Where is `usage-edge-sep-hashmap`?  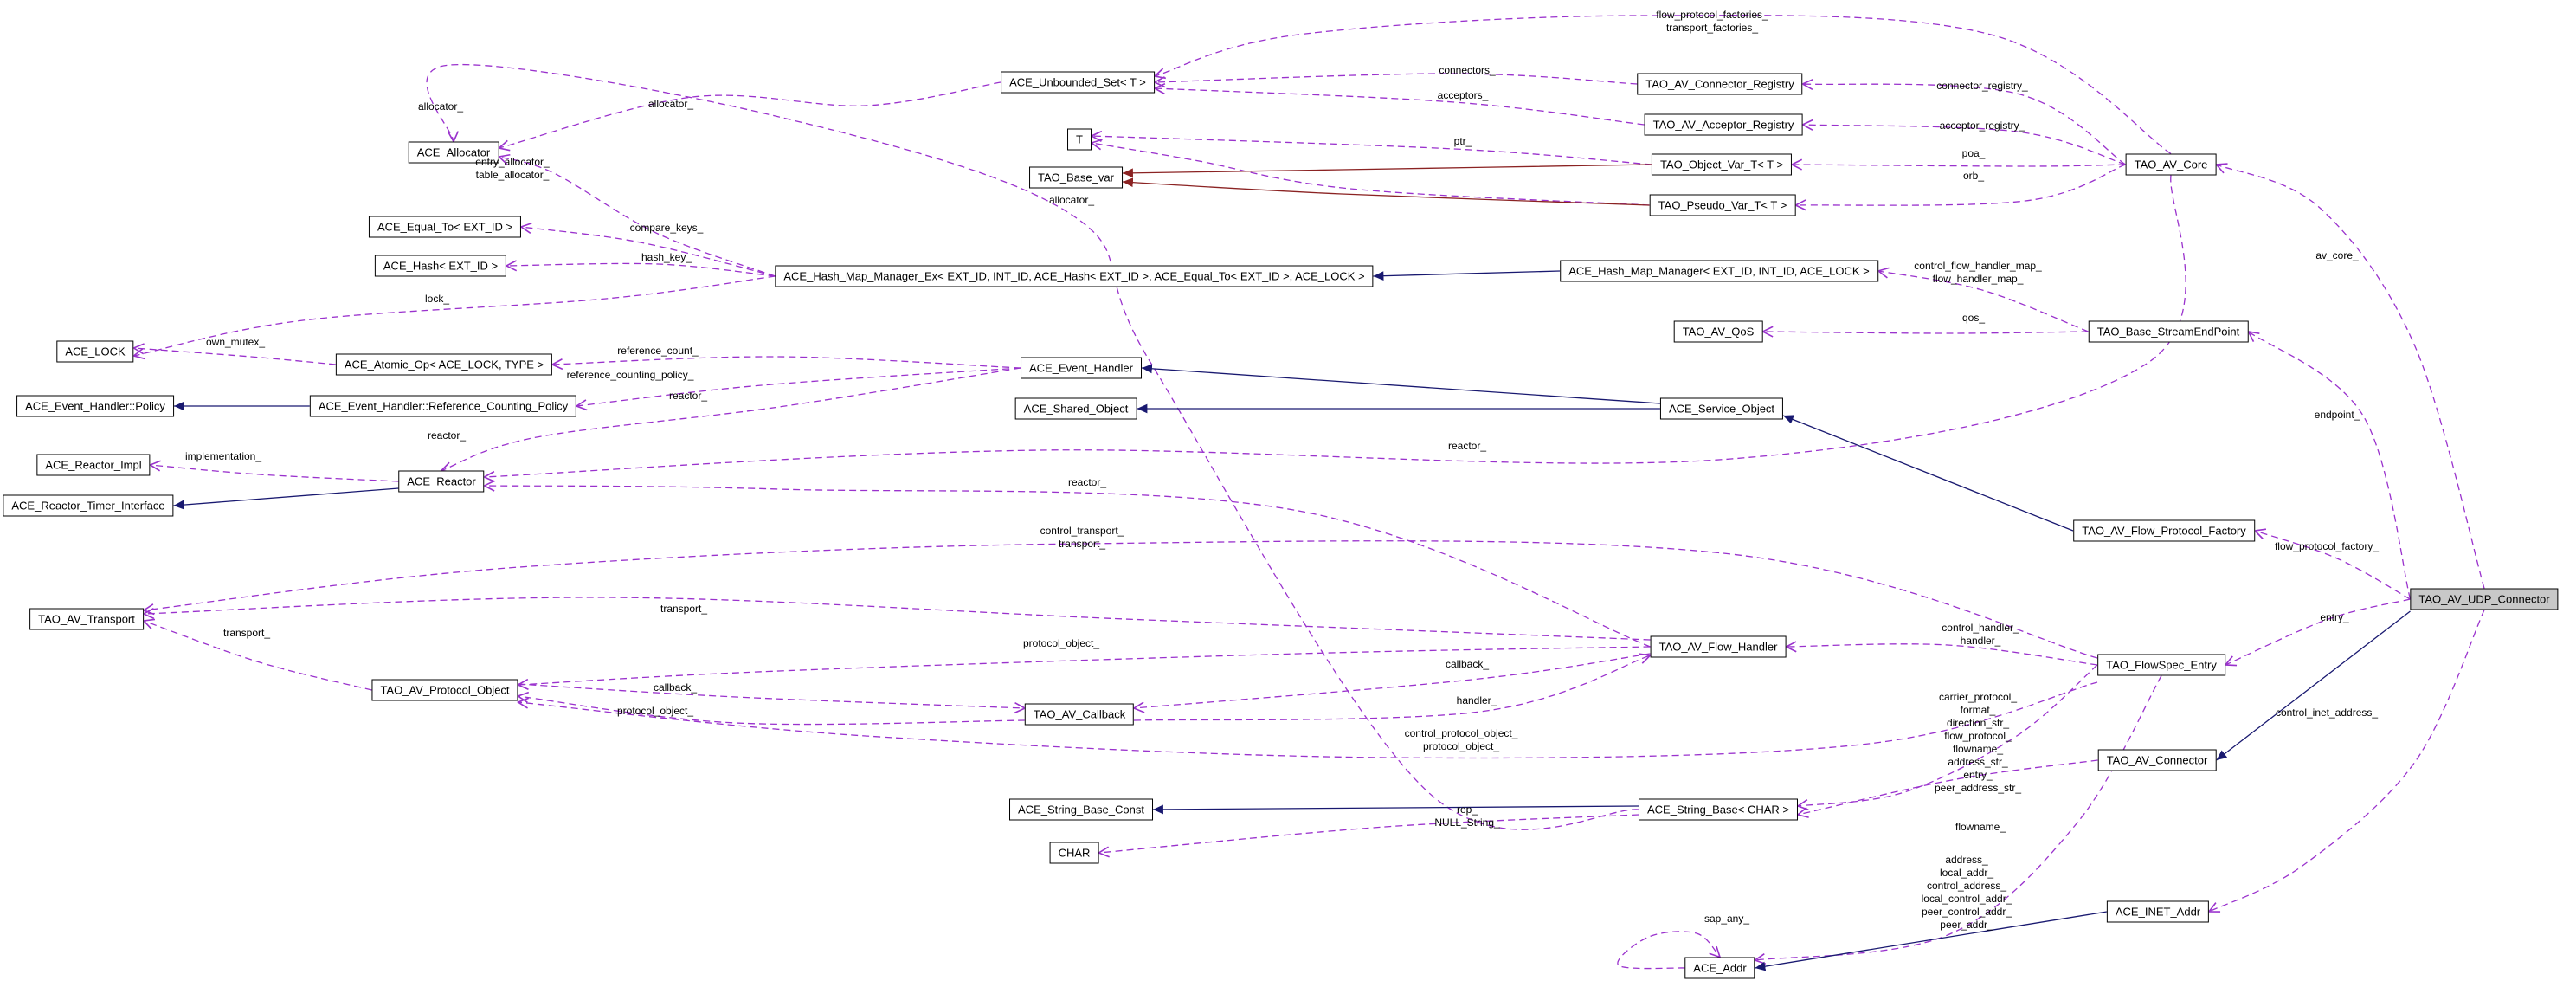
usage-edge-sep-hashmap is located at coordinates (1983, 301).